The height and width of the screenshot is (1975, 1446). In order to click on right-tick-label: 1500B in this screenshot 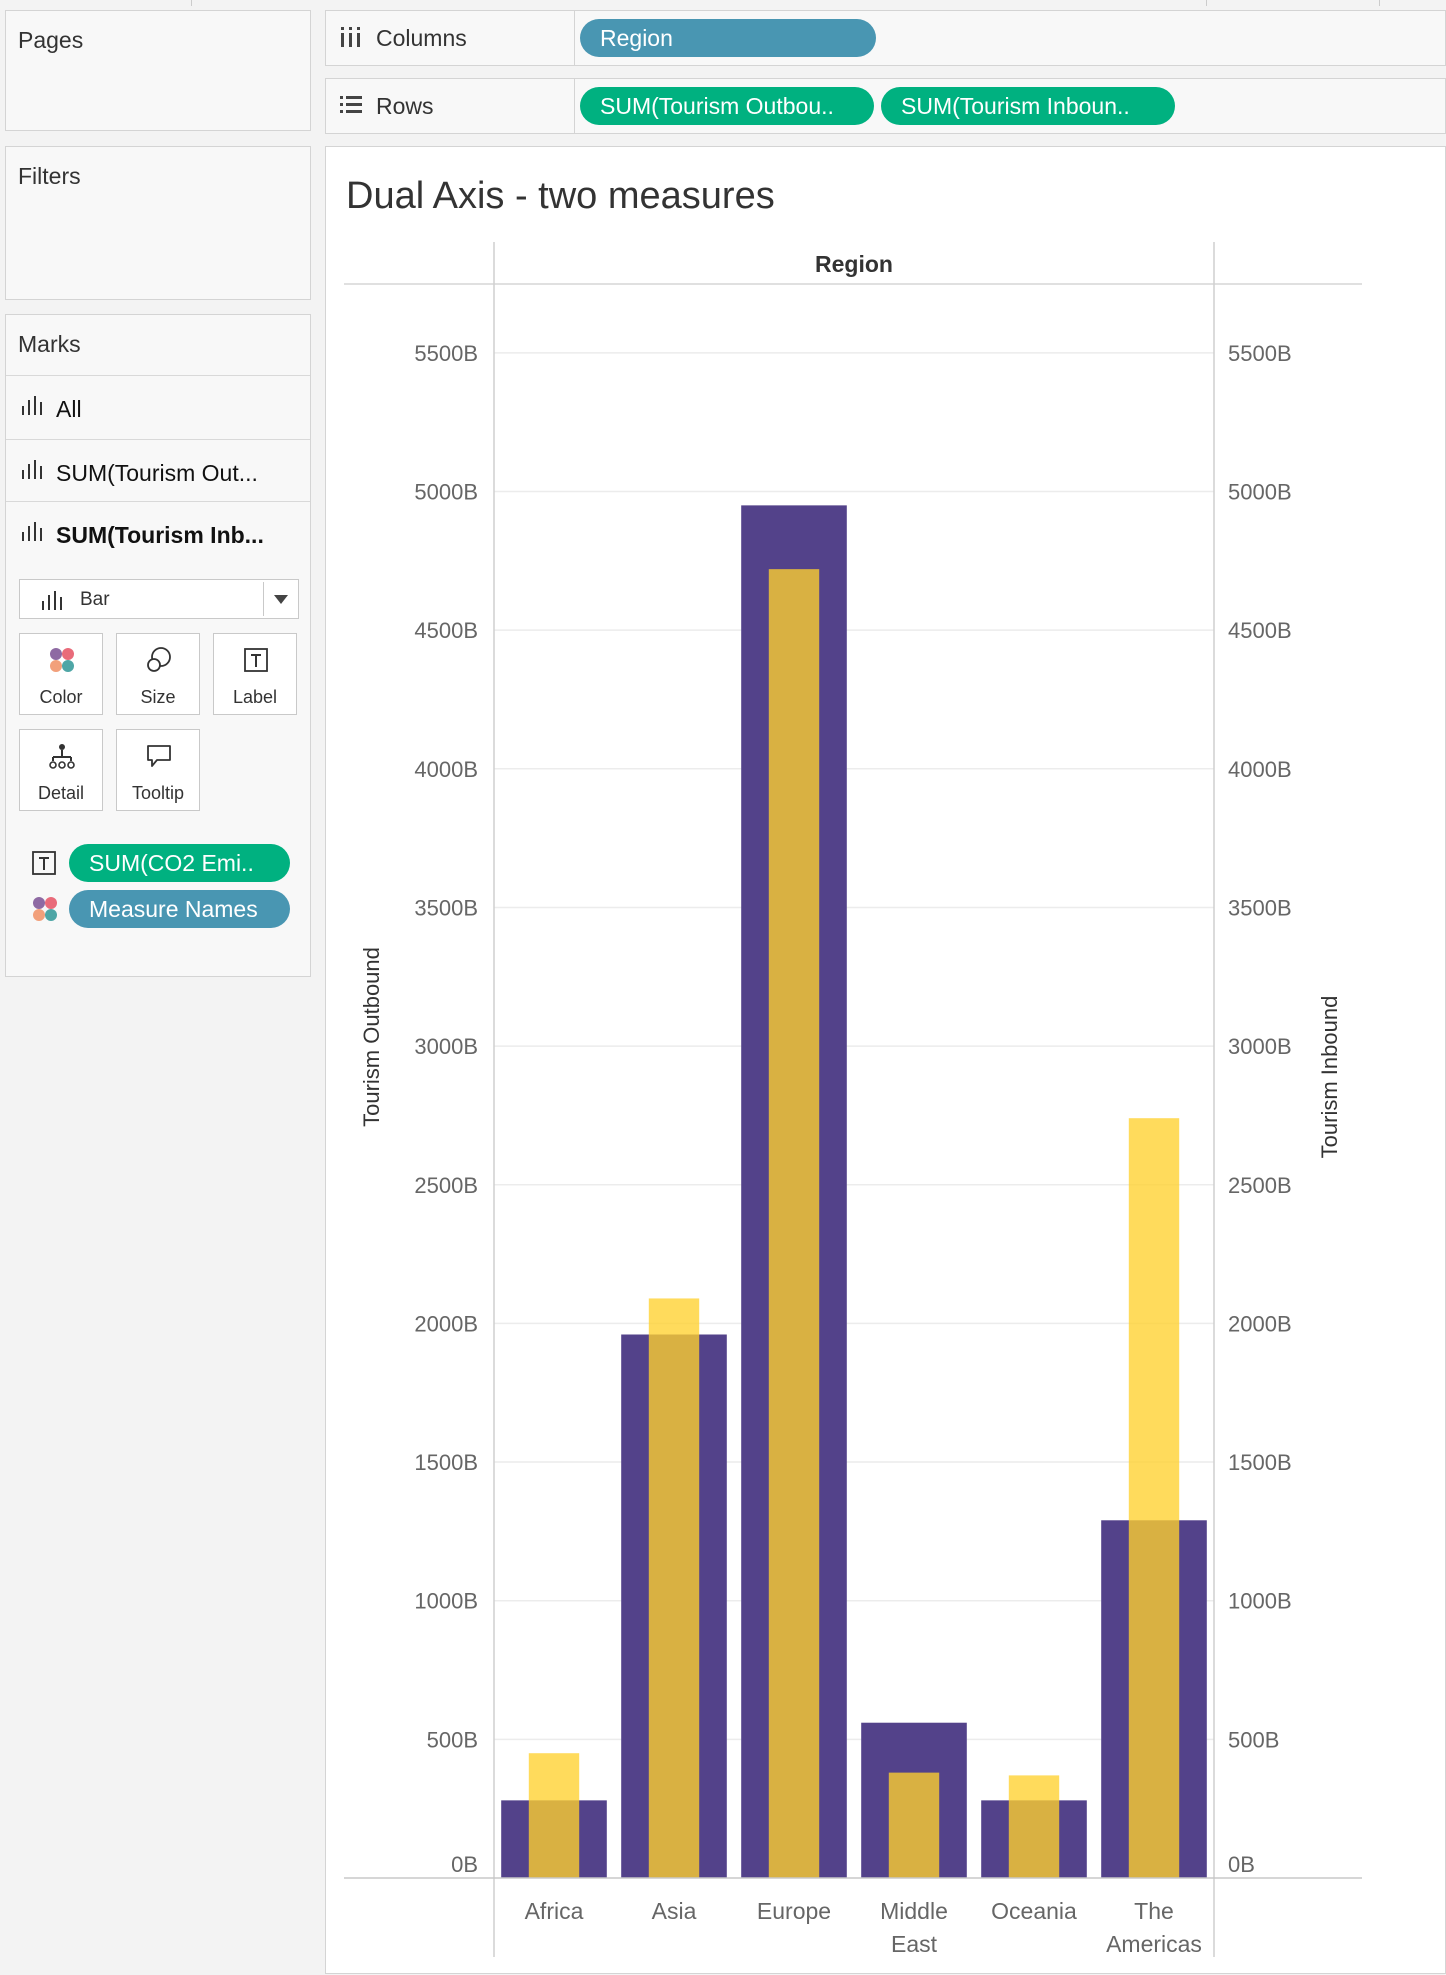, I will do `click(1260, 1462)`.